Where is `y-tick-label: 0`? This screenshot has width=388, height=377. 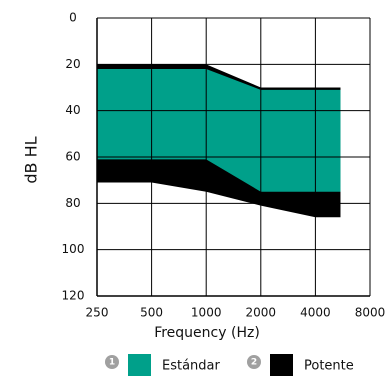
y-tick-label: 0 is located at coordinates (73, 18).